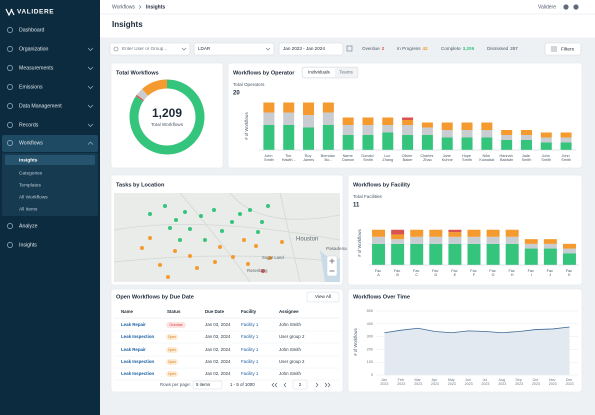 The height and width of the screenshot is (415, 595). Describe the element at coordinates (451, 48) in the screenshot. I see `stat-label: Complete` at that location.